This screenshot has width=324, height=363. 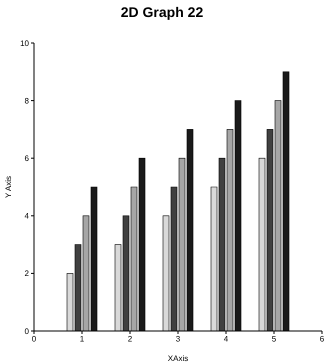 What do you see at coordinates (274, 339) in the screenshot?
I see `x-tick-label: 5` at bounding box center [274, 339].